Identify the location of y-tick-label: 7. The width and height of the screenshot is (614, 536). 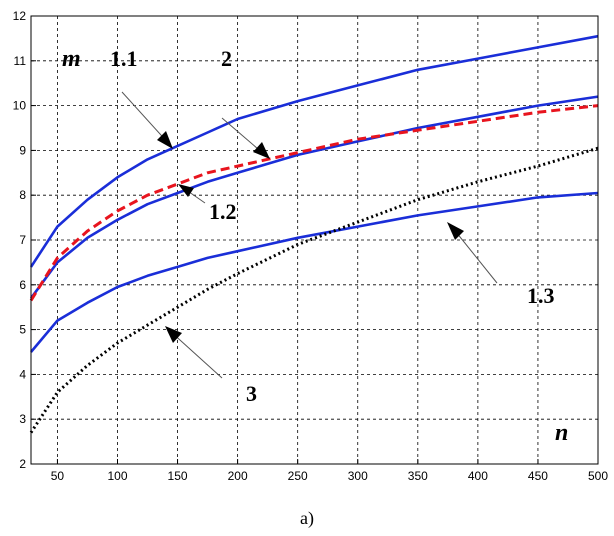
(22, 240).